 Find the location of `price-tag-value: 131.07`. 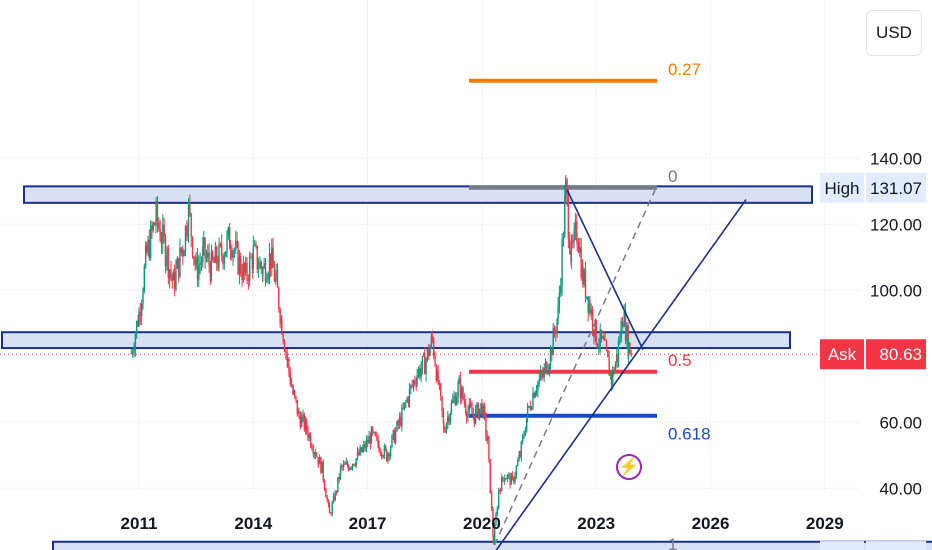

price-tag-value: 131.07 is located at coordinates (896, 188).